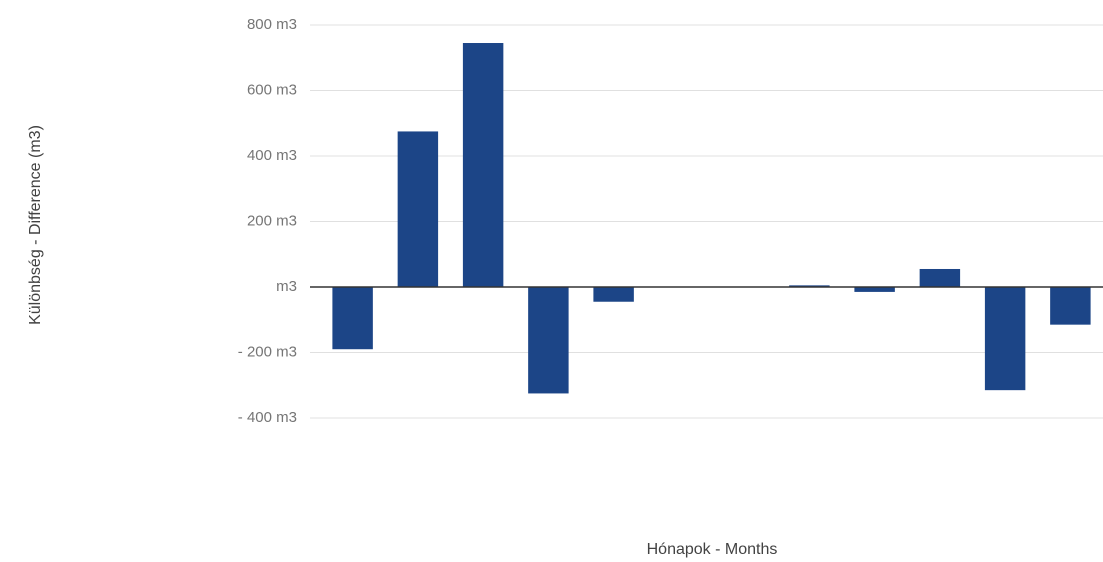  Describe the element at coordinates (272, 24) in the screenshot. I see `y-tick-label: 800 m3` at that location.